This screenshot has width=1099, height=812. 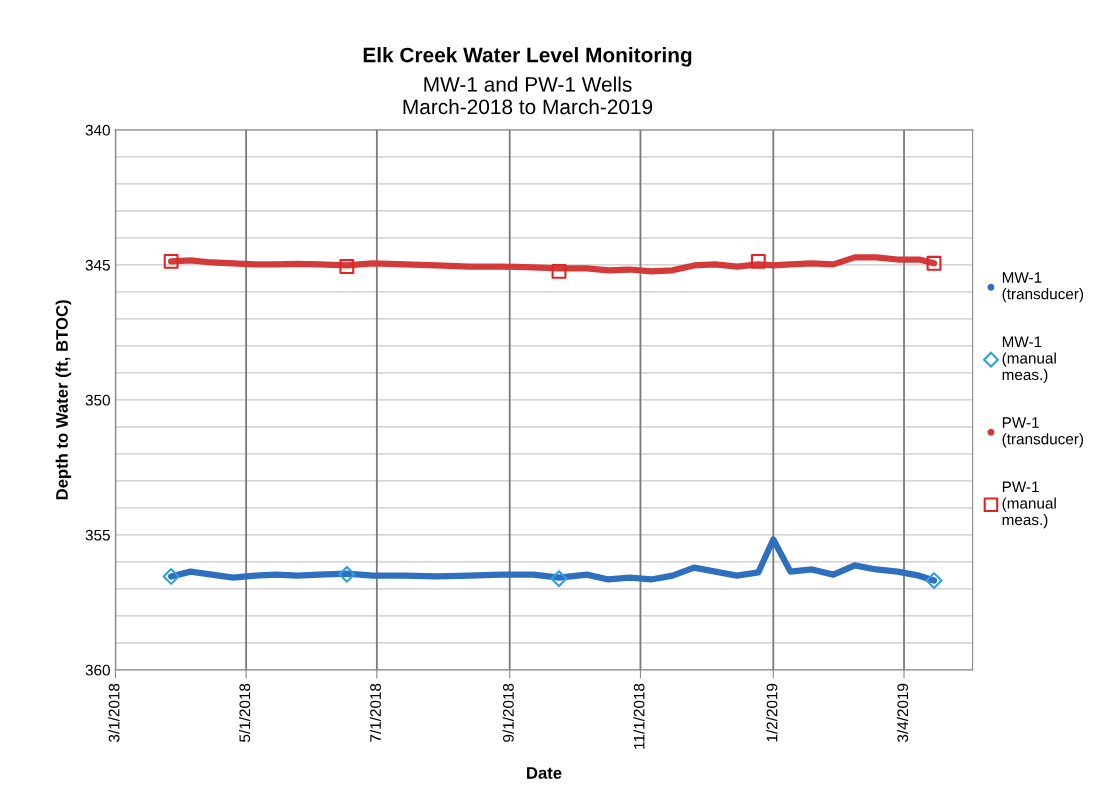 I want to click on x-tick-label: 1/2/2019, so click(x=772, y=712).